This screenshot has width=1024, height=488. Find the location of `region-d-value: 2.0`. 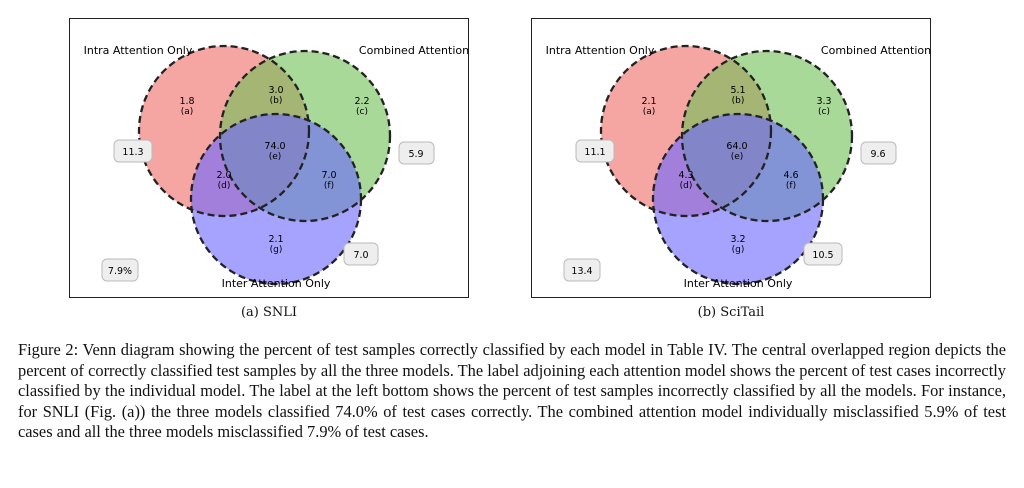

region-d-value: 2.0 is located at coordinates (223, 175).